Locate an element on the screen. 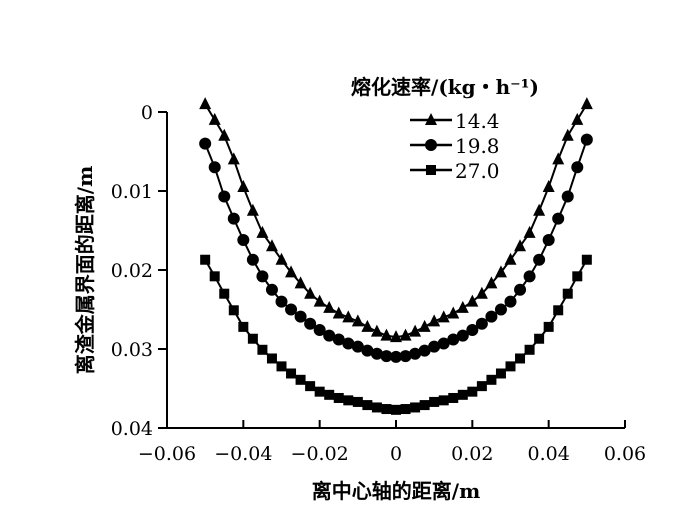 The width and height of the screenshot is (700, 517). legend-label: 27.0 is located at coordinates (477, 171).